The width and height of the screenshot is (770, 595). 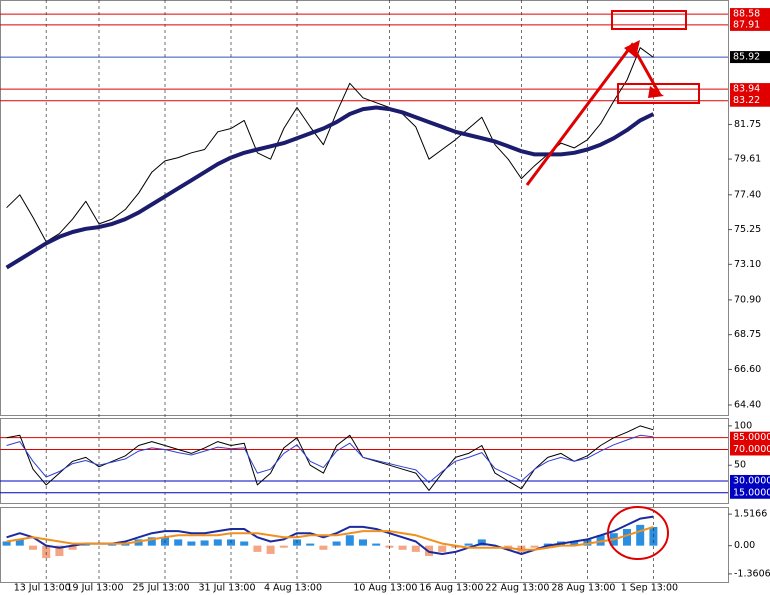 I want to click on x-tick-label: 19 Jul 13:00, so click(x=95, y=588).